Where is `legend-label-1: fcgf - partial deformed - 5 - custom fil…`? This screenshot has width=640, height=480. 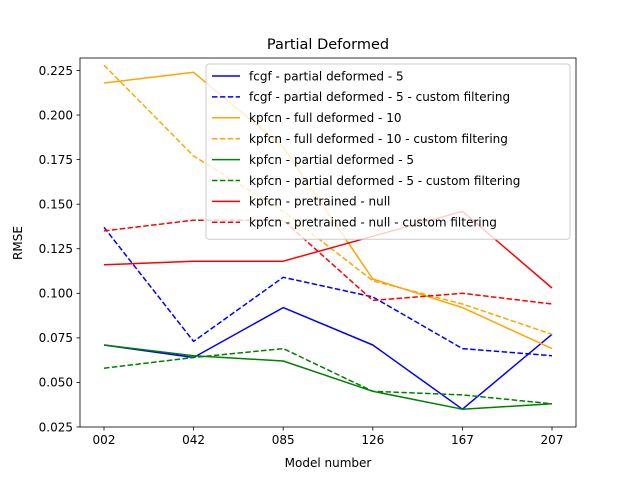
legend-label-1: fcgf - partial deformed - 5 - custom fil… is located at coordinates (379, 97).